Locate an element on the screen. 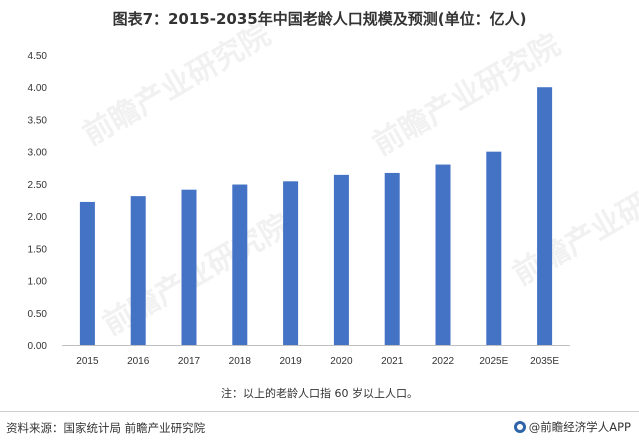  brand-label: @前瞻经济学人APP is located at coordinates (579, 427).